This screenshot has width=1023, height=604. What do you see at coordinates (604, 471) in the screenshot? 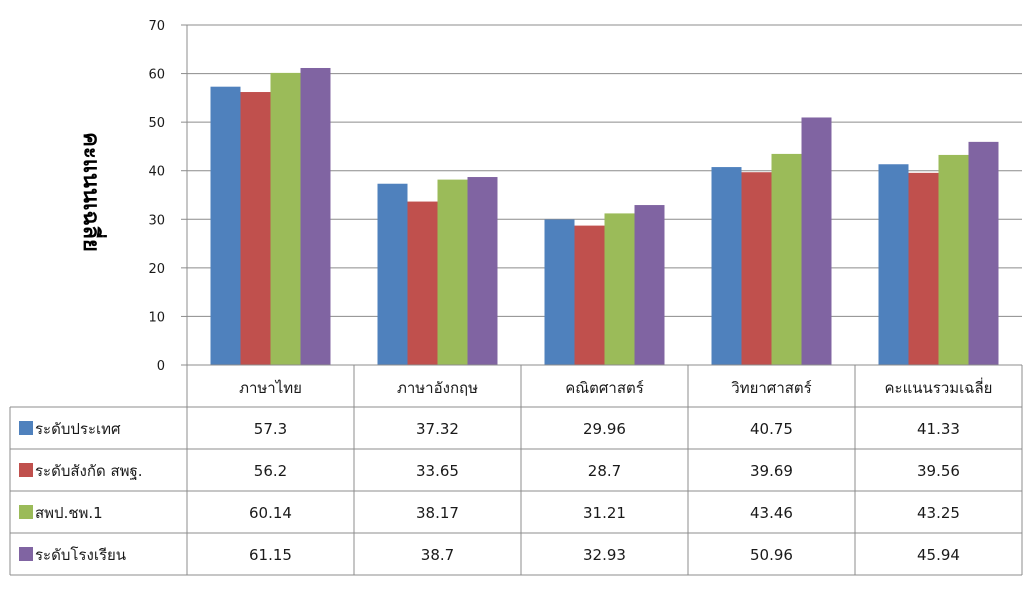
I see `data-label: 28.7` at bounding box center [604, 471].